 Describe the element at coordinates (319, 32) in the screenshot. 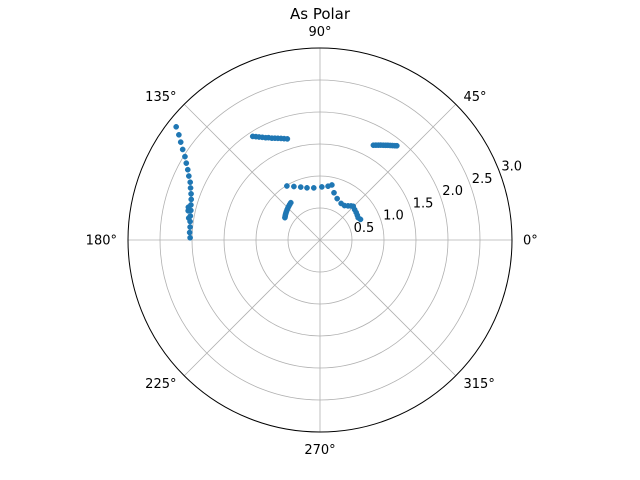

I see `theta-tick-label: 90°` at that location.